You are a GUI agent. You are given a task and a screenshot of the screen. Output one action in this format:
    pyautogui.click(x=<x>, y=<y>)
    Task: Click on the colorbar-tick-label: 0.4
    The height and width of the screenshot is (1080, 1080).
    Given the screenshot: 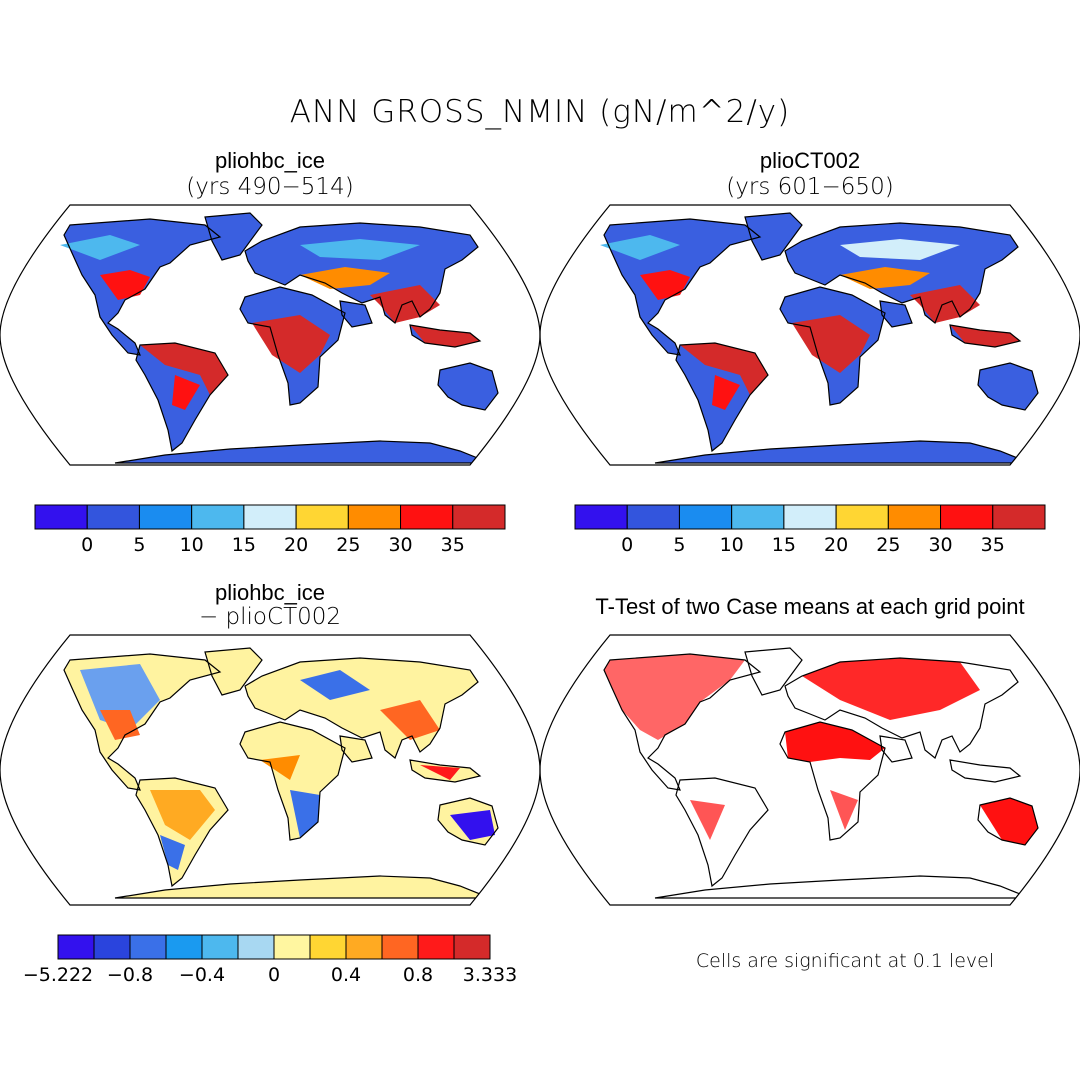 What is the action you would take?
    pyautogui.click(x=346, y=975)
    